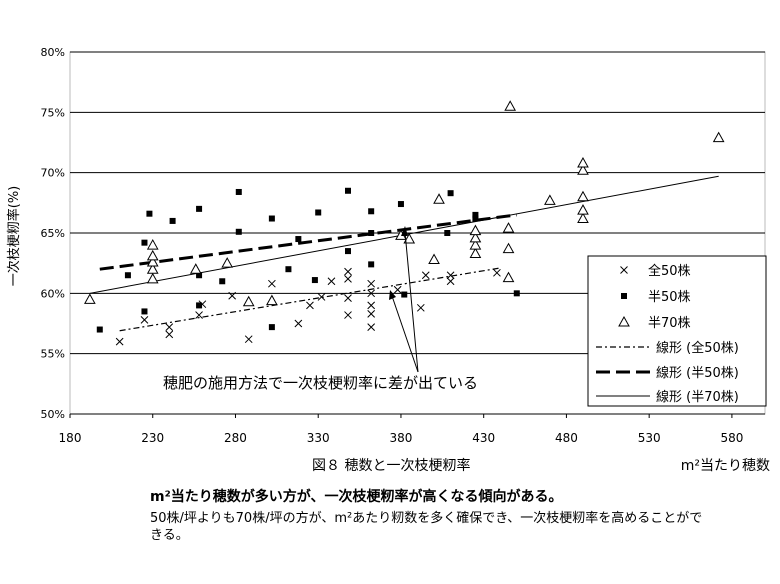  What do you see at coordinates (400, 438) in the screenshot?
I see `x-tick-label: 380` at bounding box center [400, 438].